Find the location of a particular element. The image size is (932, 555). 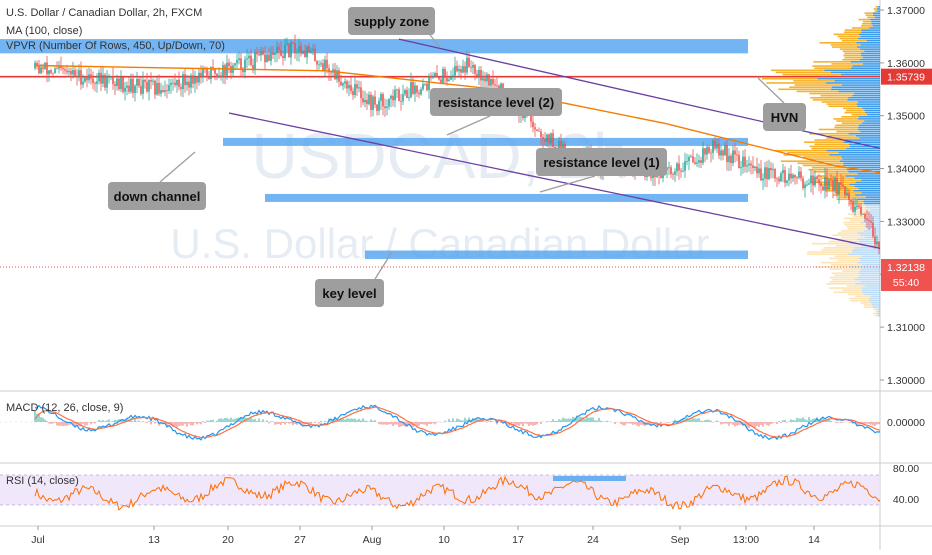

annotation-supply-zone: supply zone is located at coordinates (391, 21).